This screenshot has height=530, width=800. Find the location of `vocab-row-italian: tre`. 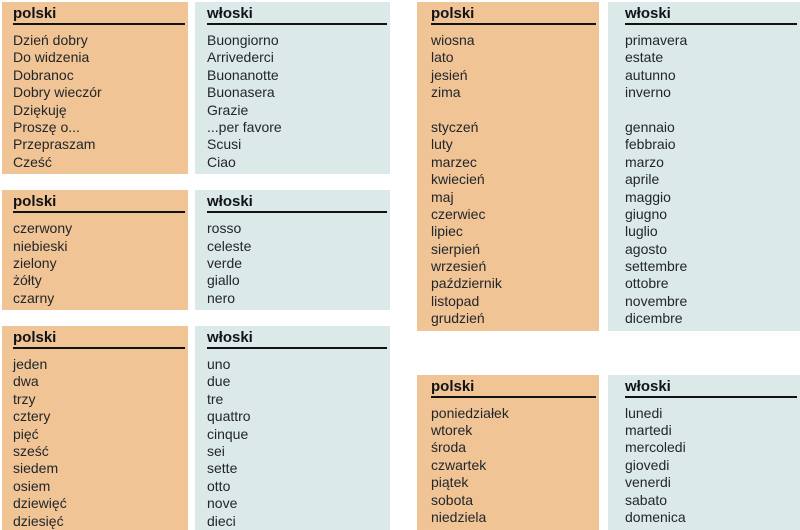

vocab-row-italian: tre is located at coordinates (215, 398).